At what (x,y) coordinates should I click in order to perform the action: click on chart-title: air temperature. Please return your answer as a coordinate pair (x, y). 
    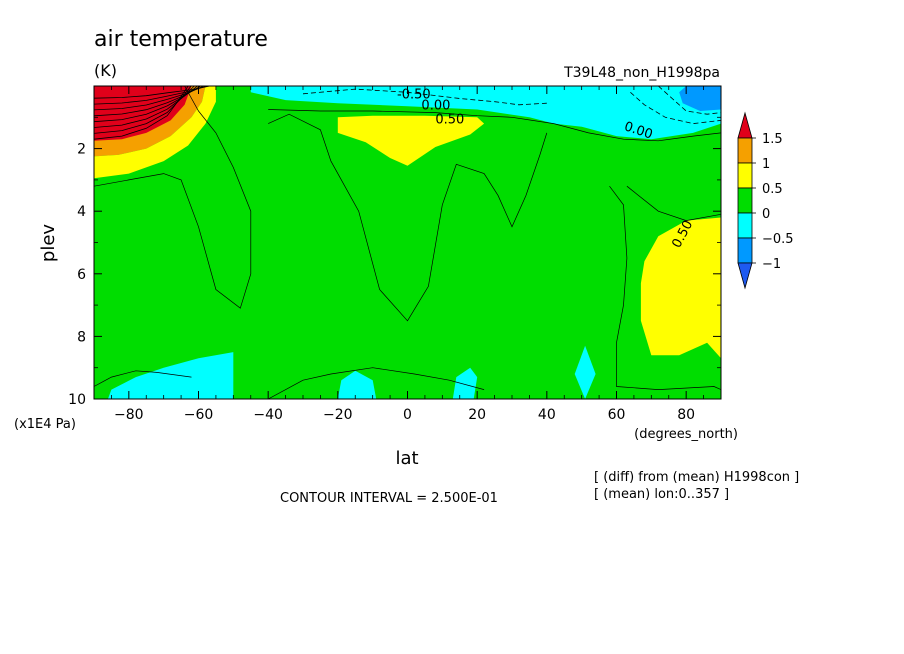
    Looking at the image, I should click on (181, 39).